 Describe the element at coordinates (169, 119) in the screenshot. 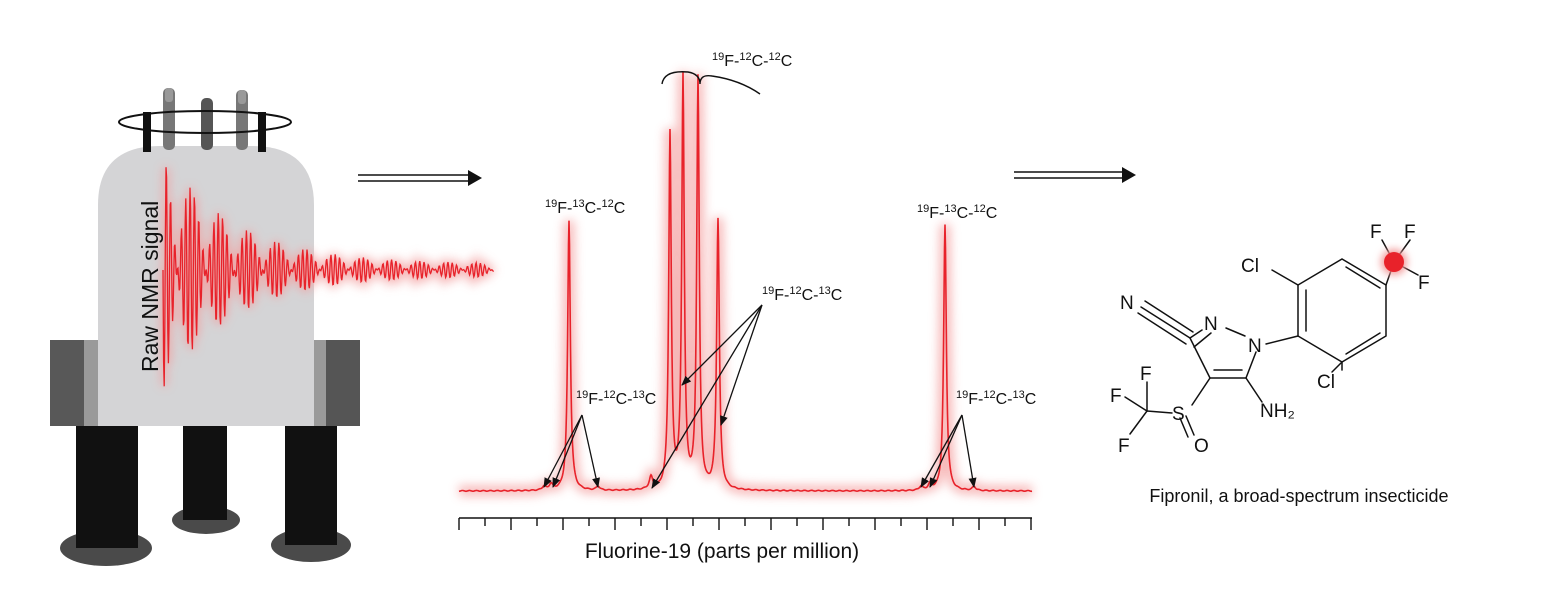

I see `probe-left` at that location.